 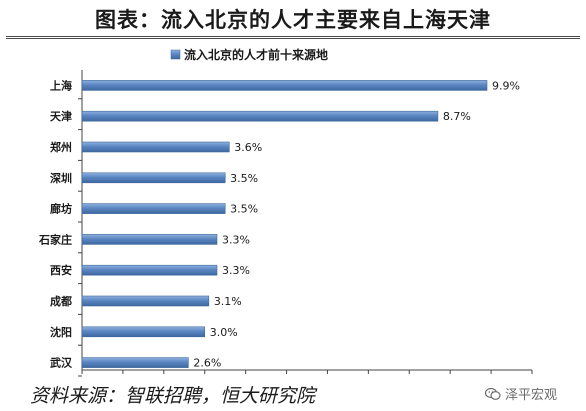 What do you see at coordinates (61, 147) in the screenshot?
I see `category-label: 郑州` at bounding box center [61, 147].